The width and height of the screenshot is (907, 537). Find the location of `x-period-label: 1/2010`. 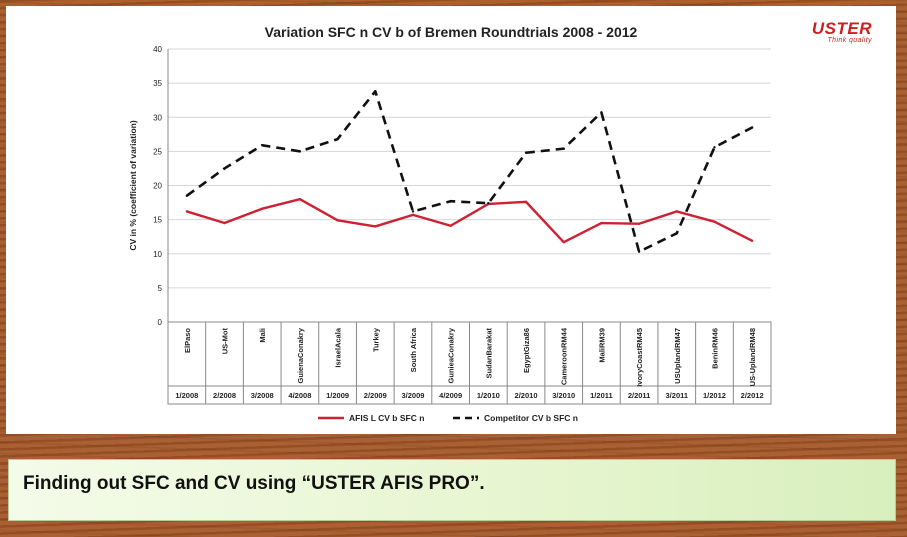

x-period-label: 1/2010 is located at coordinates (488, 395).